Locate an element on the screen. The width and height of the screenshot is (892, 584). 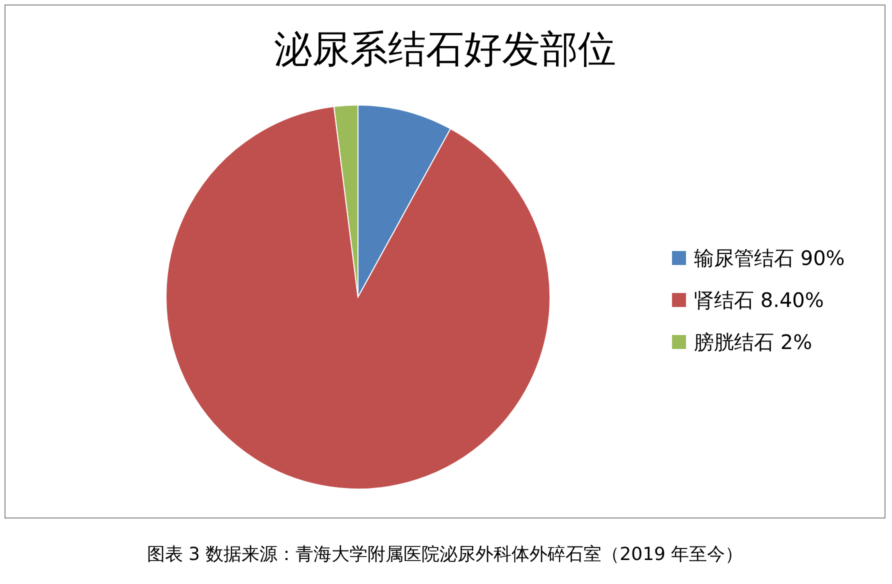
title: 泌尿系结石好发部位 is located at coordinates (445, 49).